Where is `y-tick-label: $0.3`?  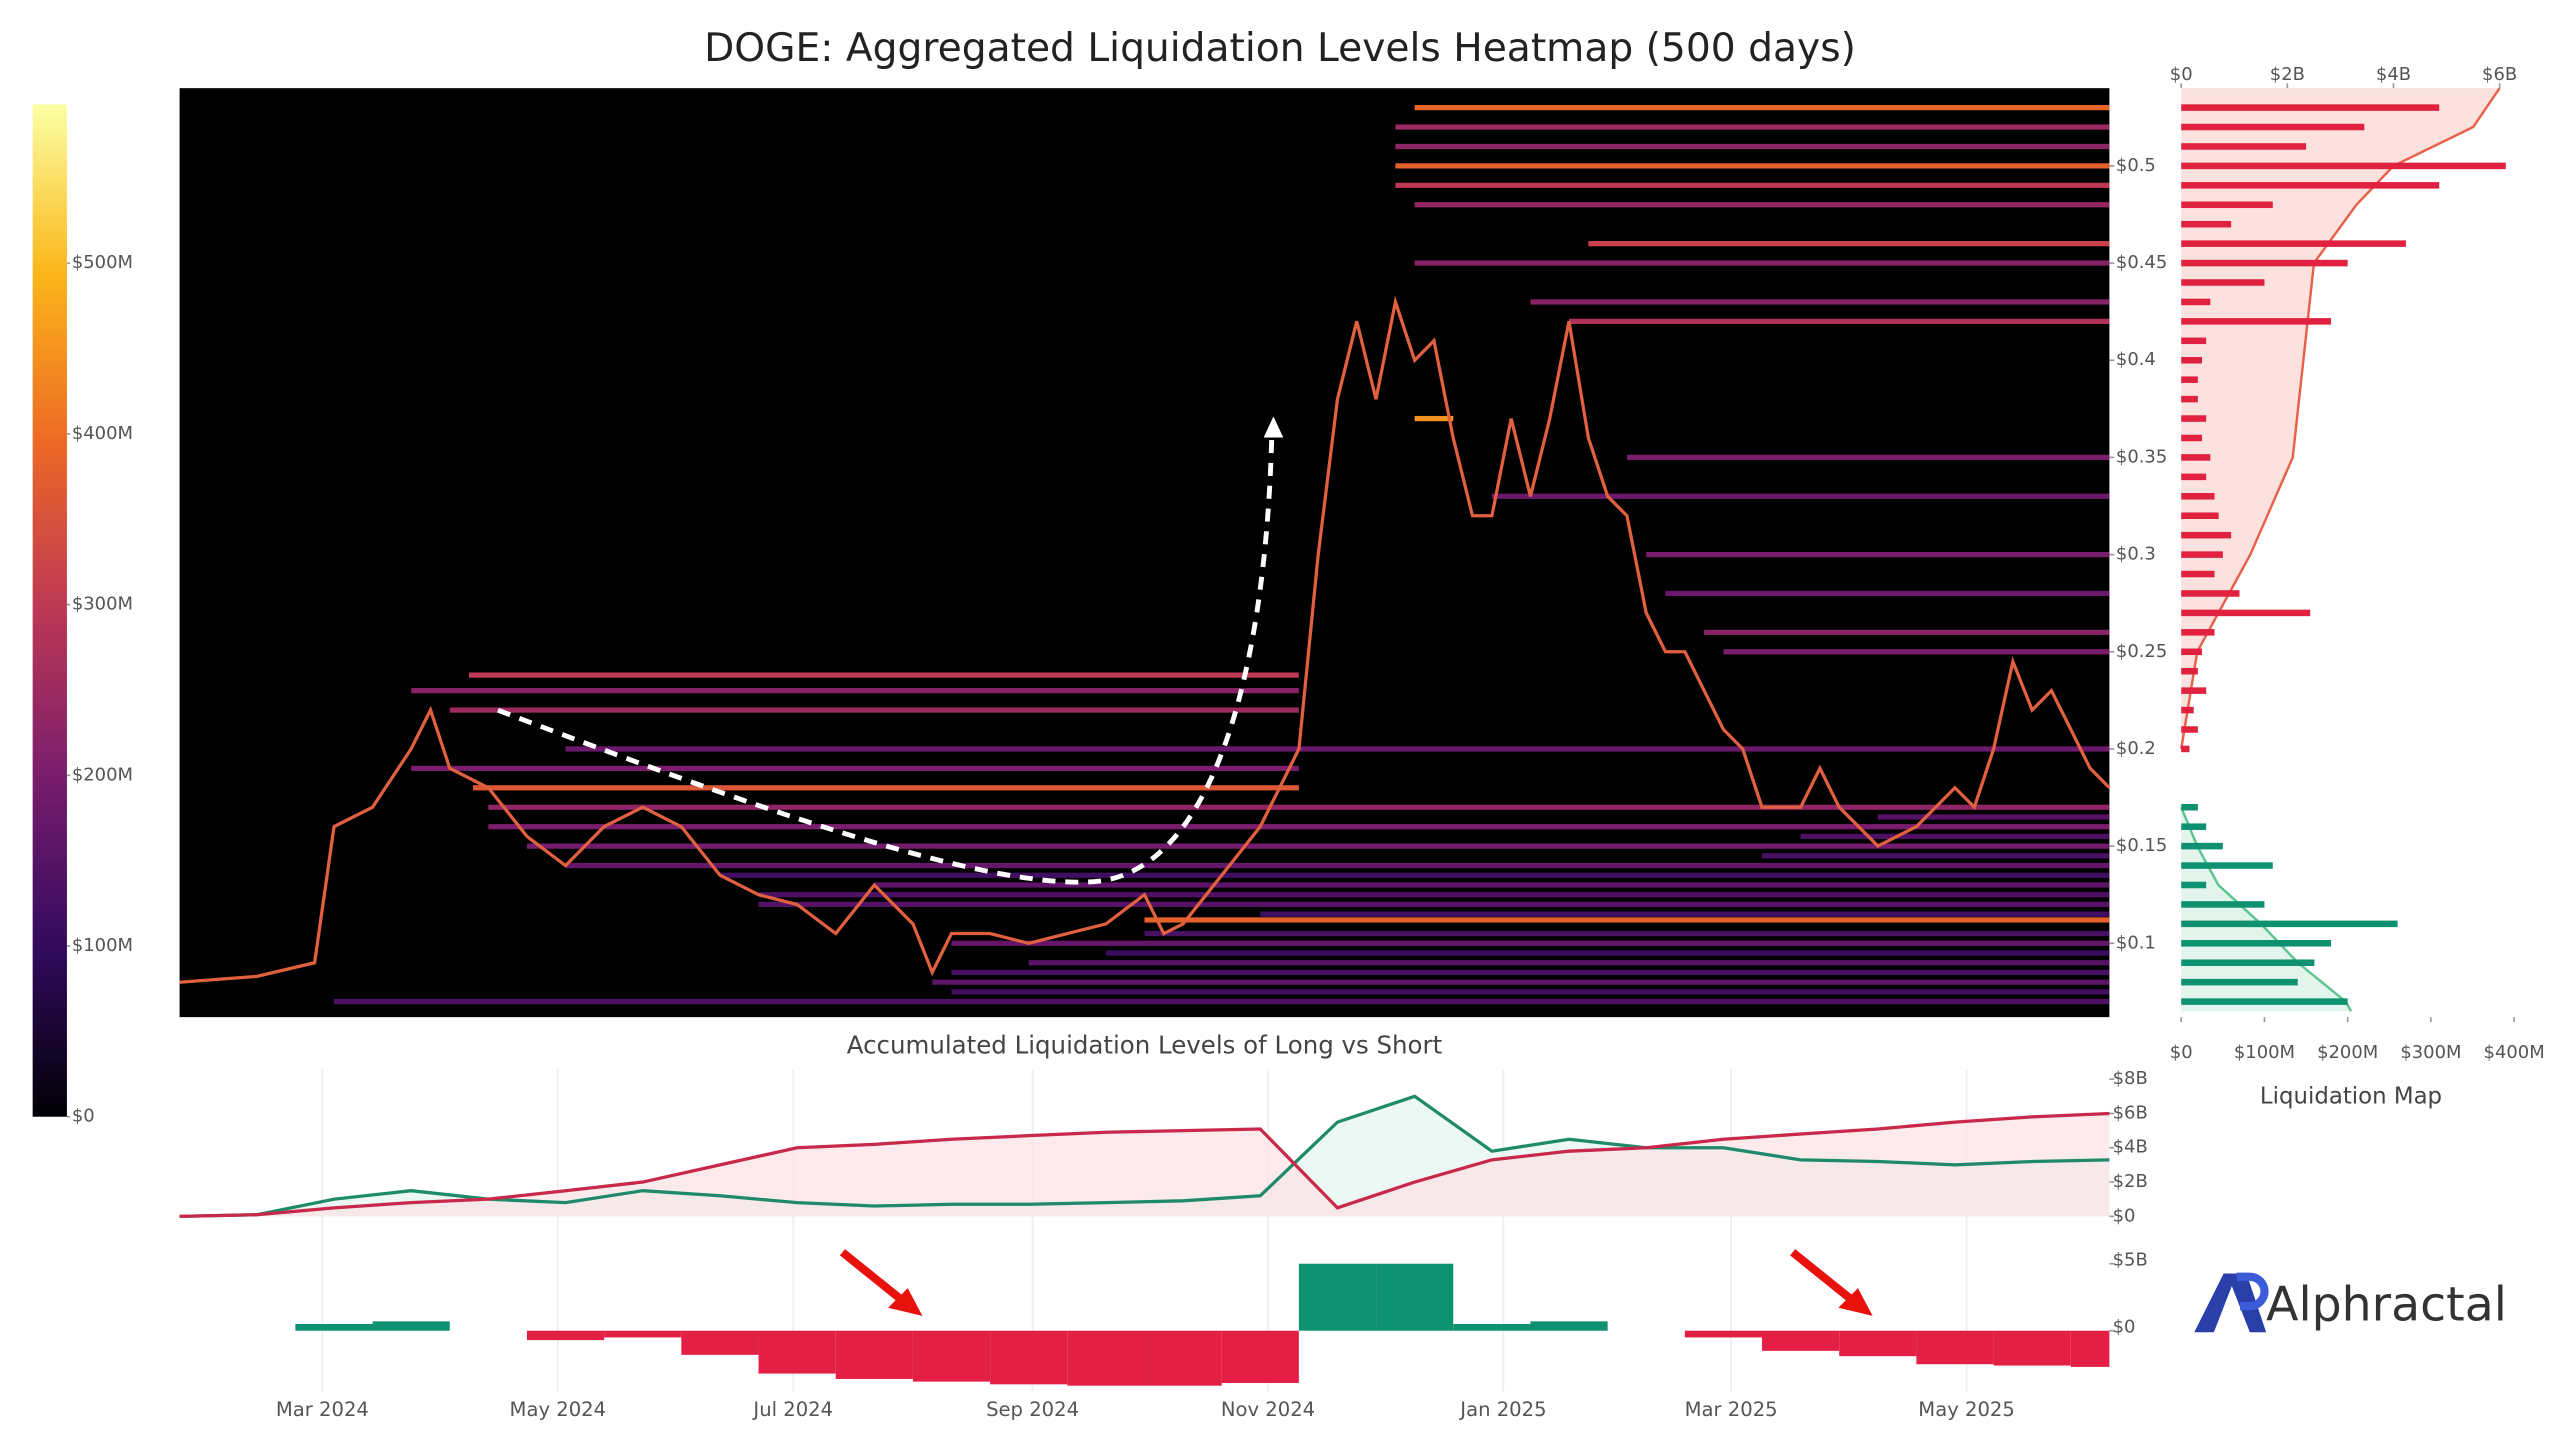
y-tick-label: $0.3 is located at coordinates (2136, 554).